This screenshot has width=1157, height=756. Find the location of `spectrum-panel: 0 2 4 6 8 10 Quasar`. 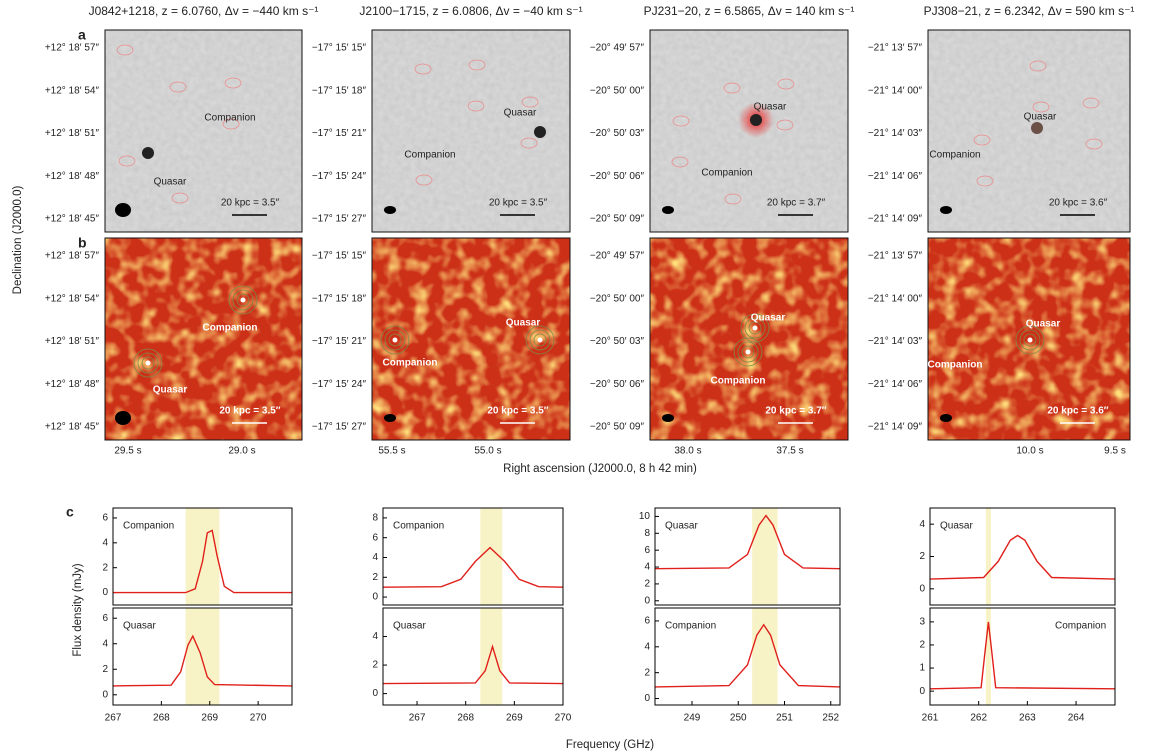

spectrum-panel: 0 2 4 6 8 10 Quasar is located at coordinates (740, 556).